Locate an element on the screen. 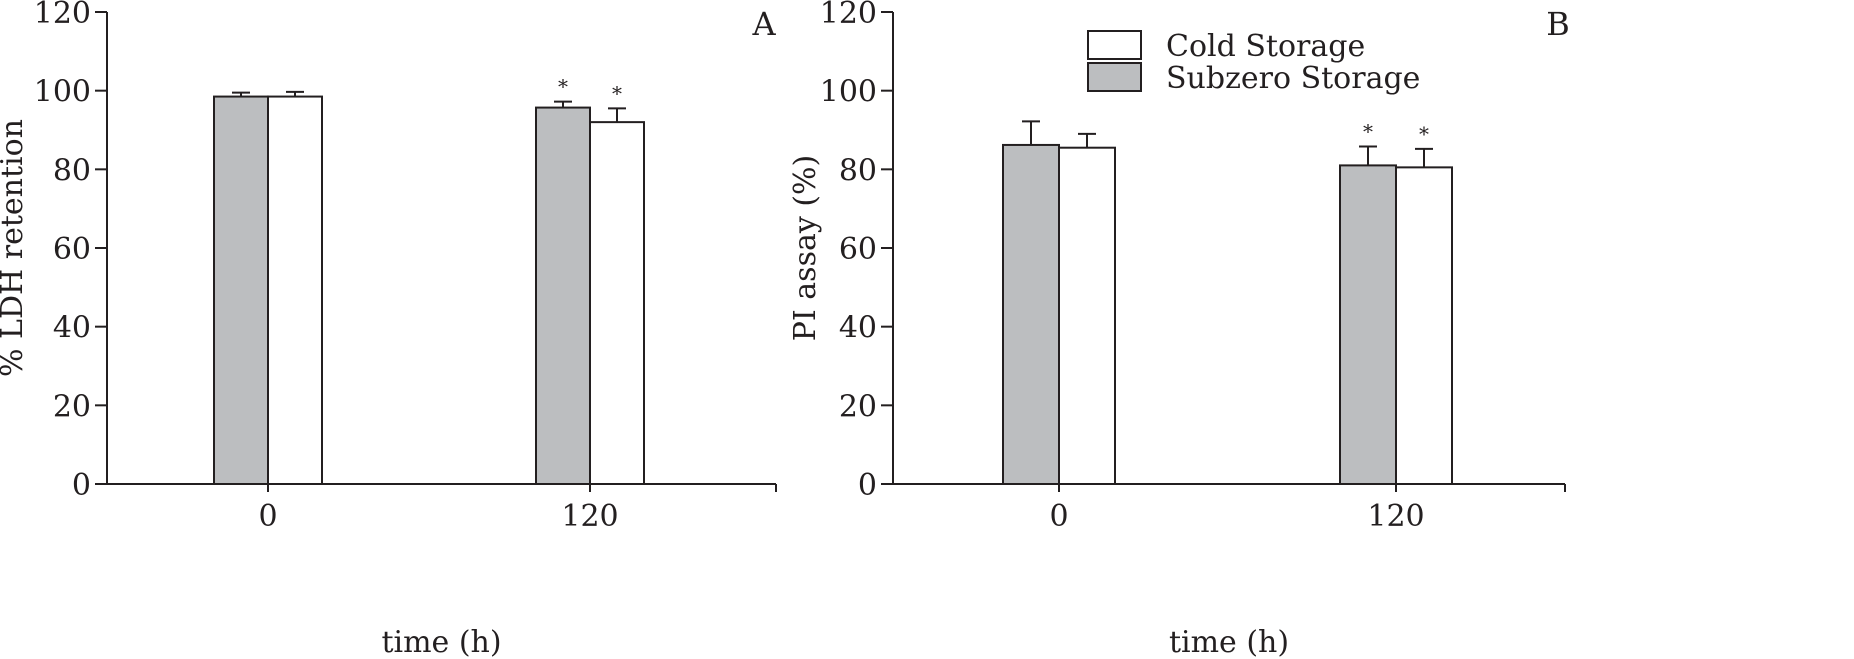 Image resolution: width=1854 pixels, height=659 pixels. panel-b-y-tick-label: 80 is located at coordinates (858, 170).